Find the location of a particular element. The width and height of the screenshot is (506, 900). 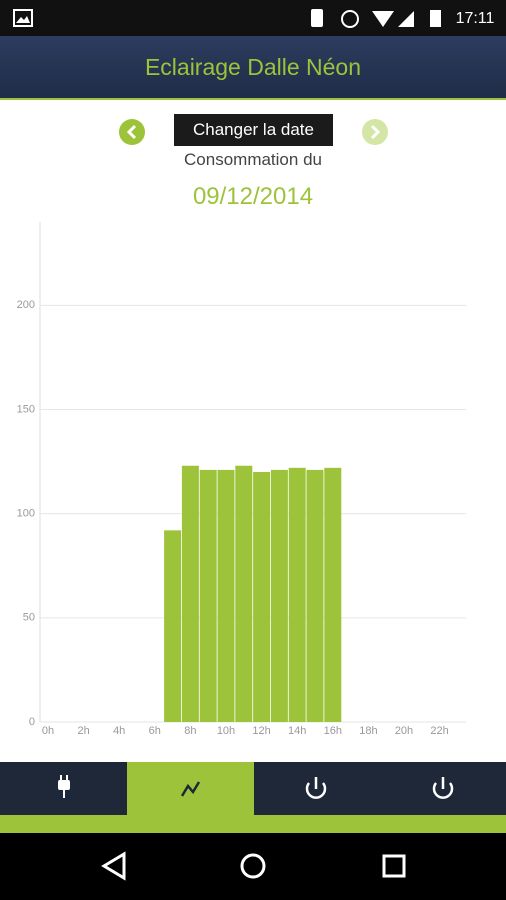

nav-recent is located at coordinates (394, 866).